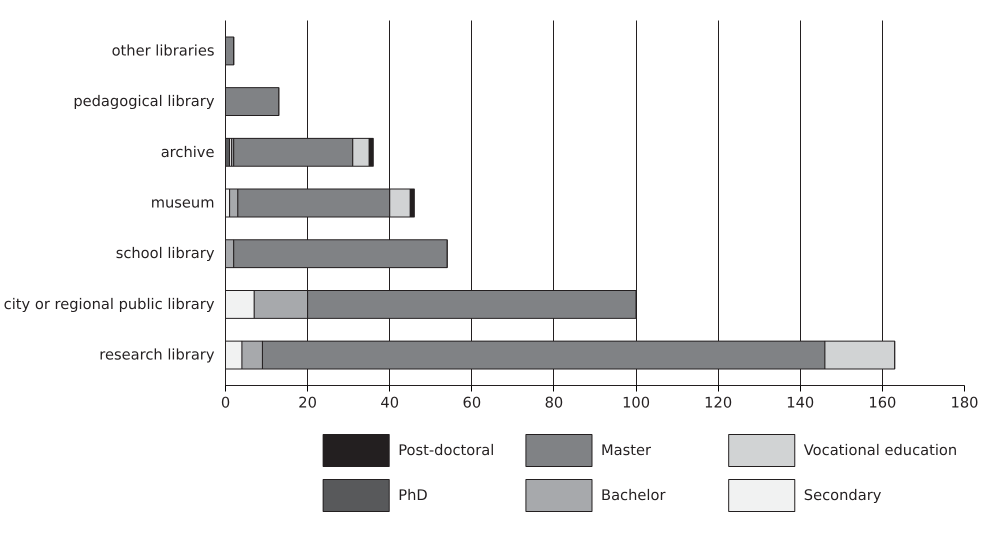  Describe the element at coordinates (472, 403) in the screenshot. I see `x-tick-label: 60` at that location.